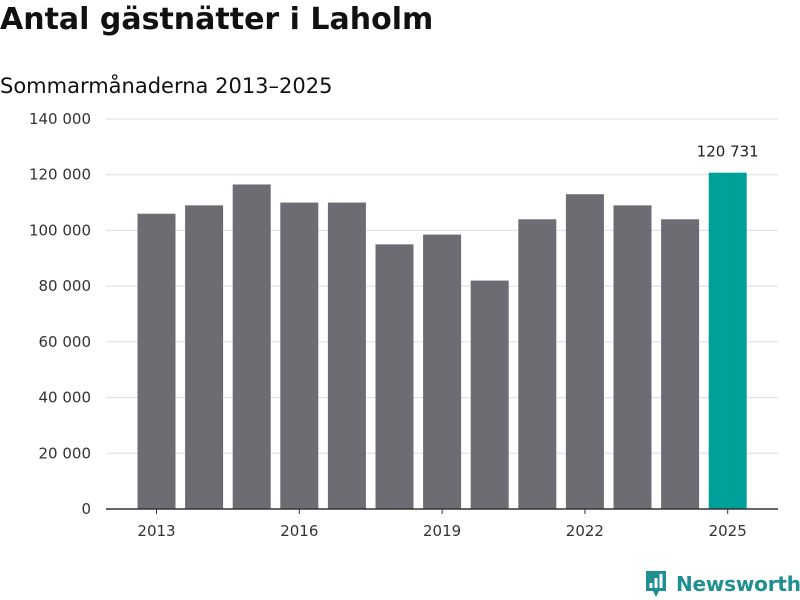 The image size is (800, 600). Describe the element at coordinates (60, 230) in the screenshot. I see `y-tick-label: 100 000` at that location.